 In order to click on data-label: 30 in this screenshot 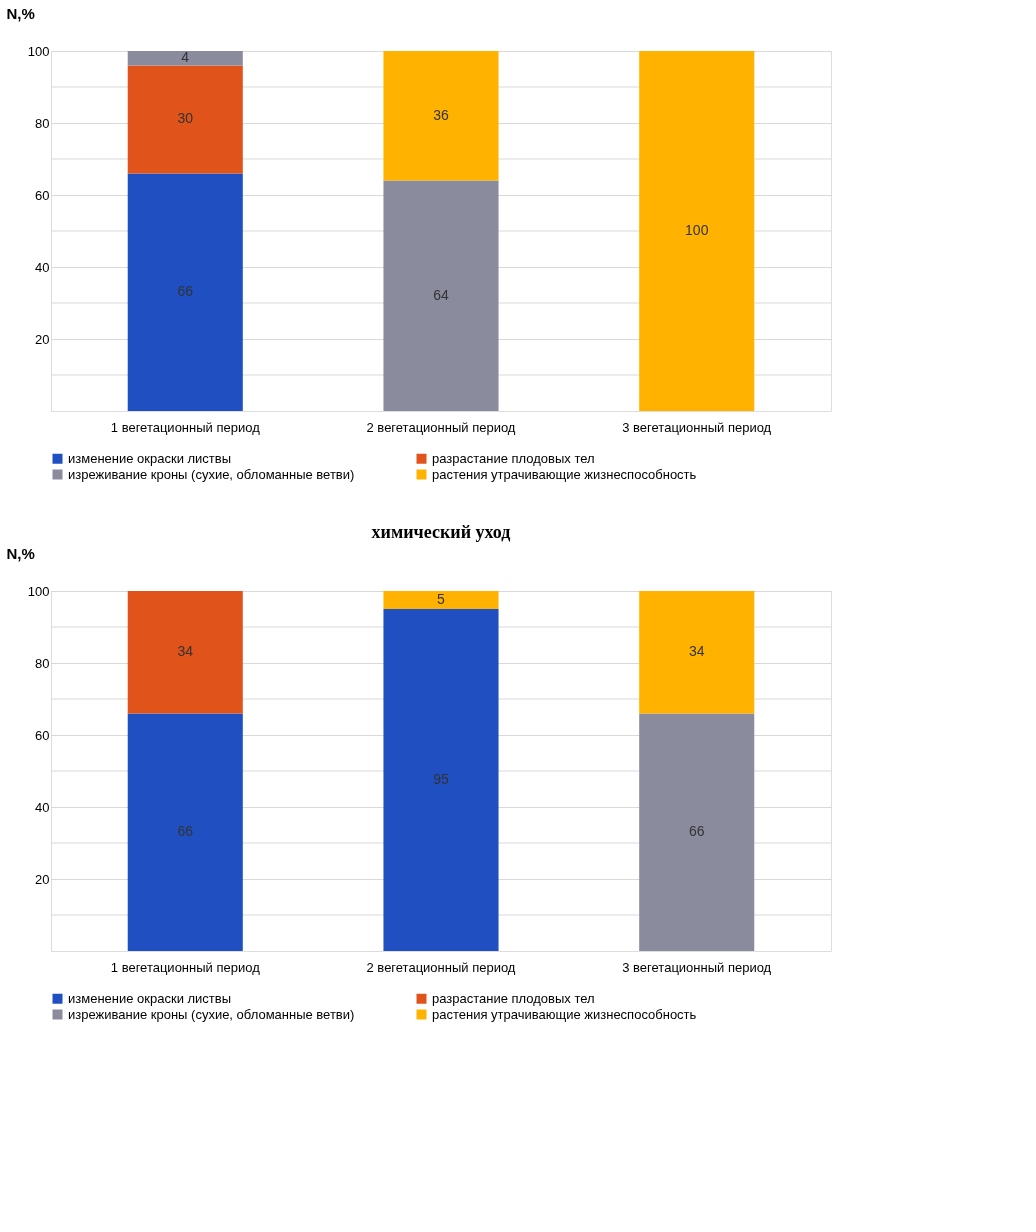, I will do `click(185, 118)`.